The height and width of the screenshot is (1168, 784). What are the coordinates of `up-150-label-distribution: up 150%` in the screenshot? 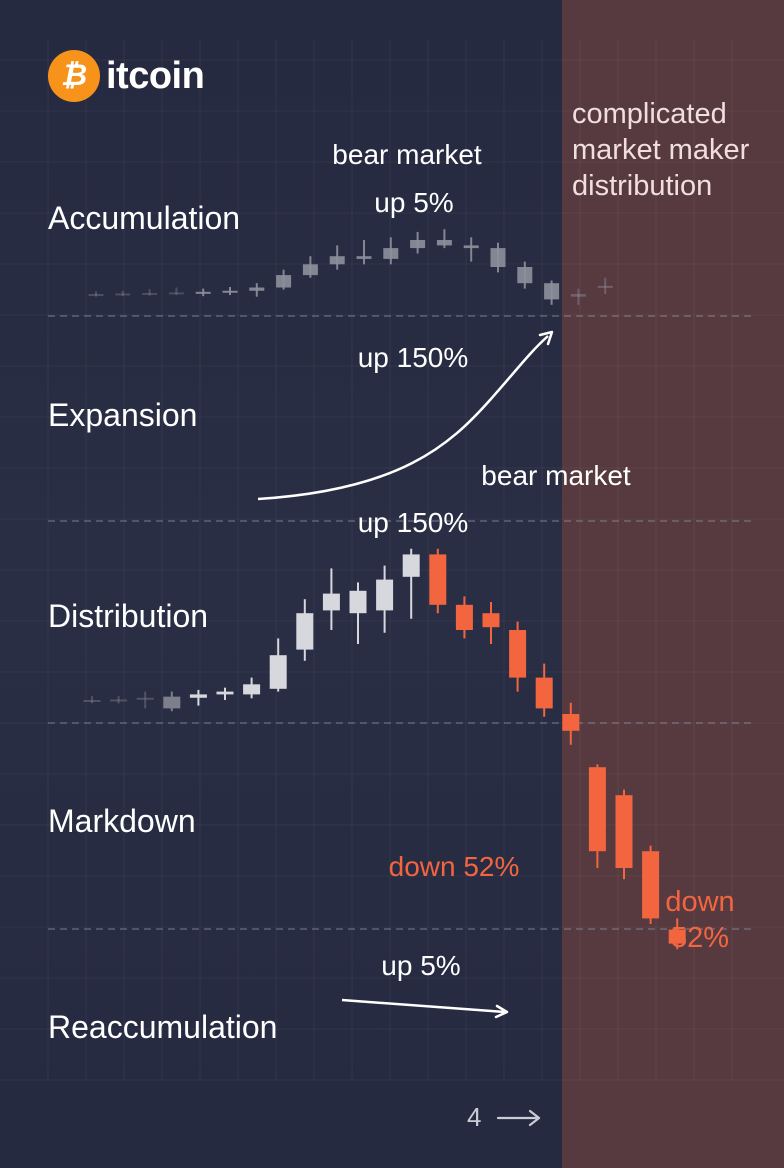 It's located at (413, 522).